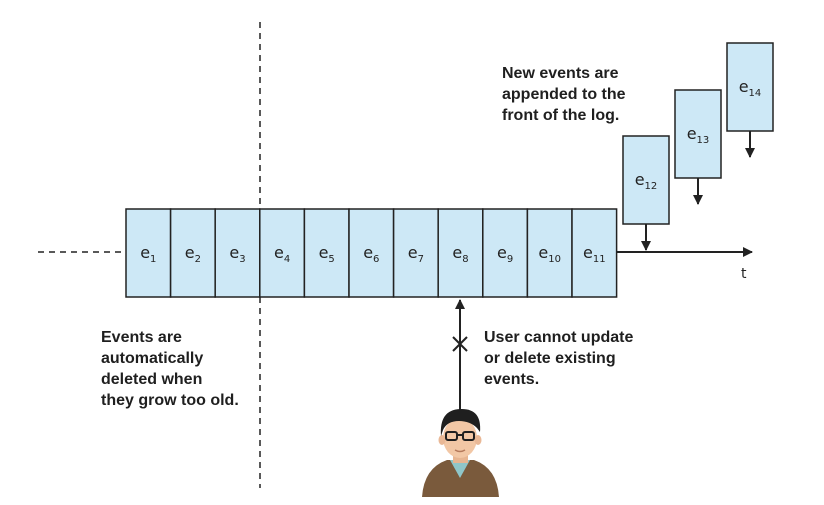  Describe the element at coordinates (141, 337) in the screenshot. I see `expiry-note-line: Events are` at that location.